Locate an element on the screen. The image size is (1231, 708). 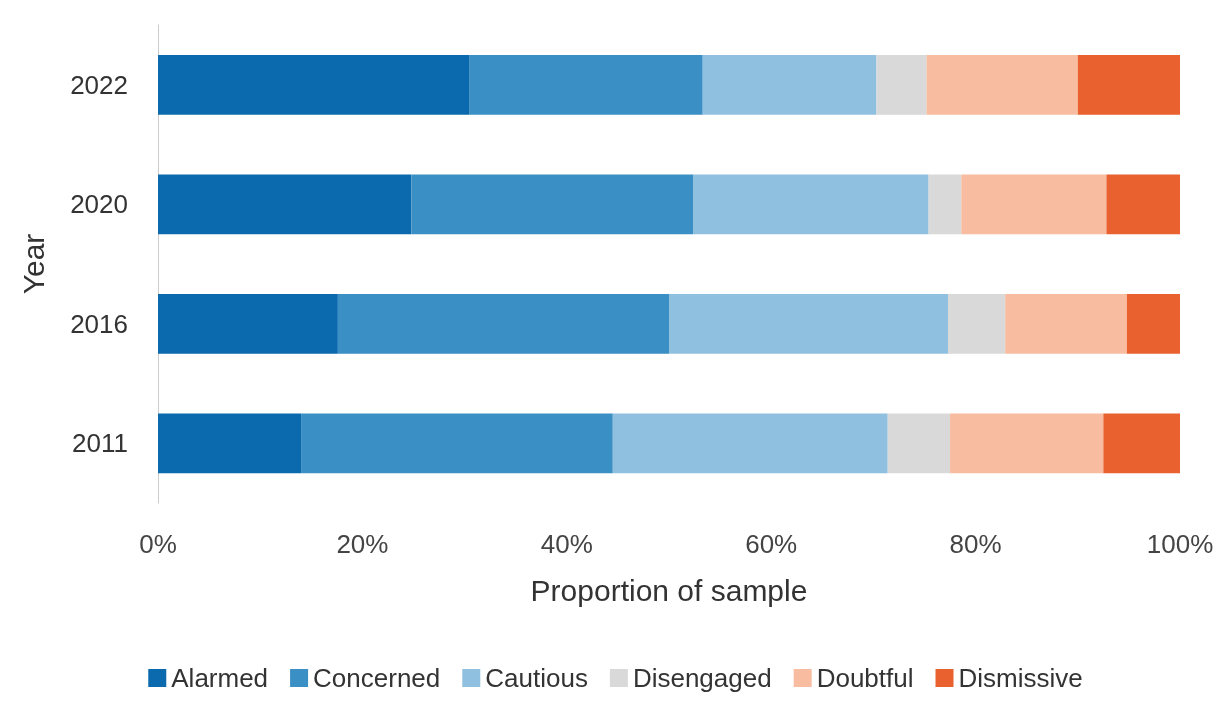
y-tick-label: 2020 is located at coordinates (99, 204).